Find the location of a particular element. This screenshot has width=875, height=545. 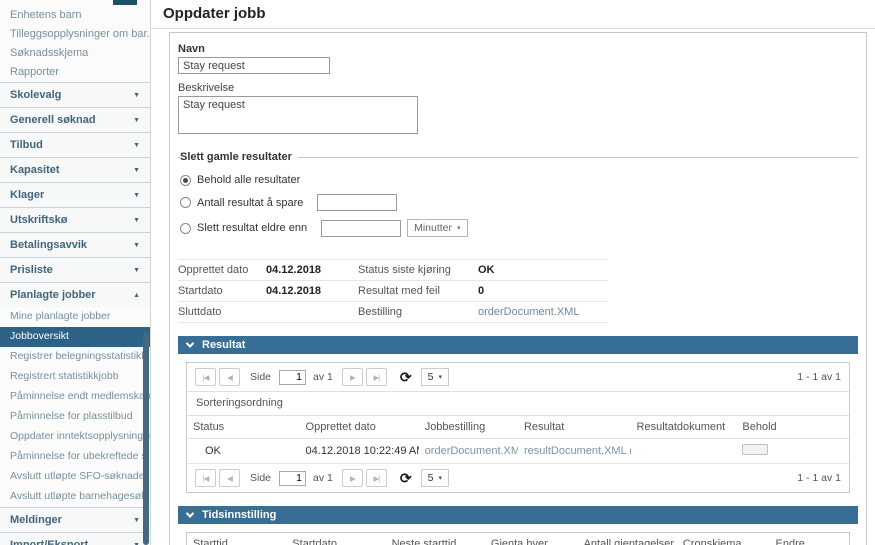

column-header-endre: Endre is located at coordinates (790, 541).